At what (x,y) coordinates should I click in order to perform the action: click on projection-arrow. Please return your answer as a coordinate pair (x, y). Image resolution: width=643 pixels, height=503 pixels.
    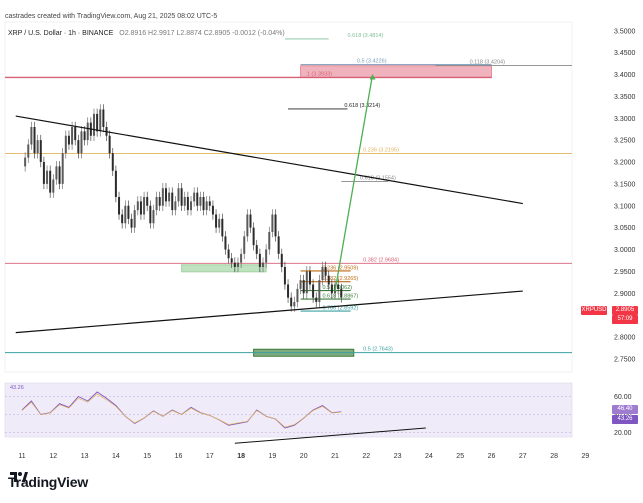
    Looking at the image, I should click on (354, 183).